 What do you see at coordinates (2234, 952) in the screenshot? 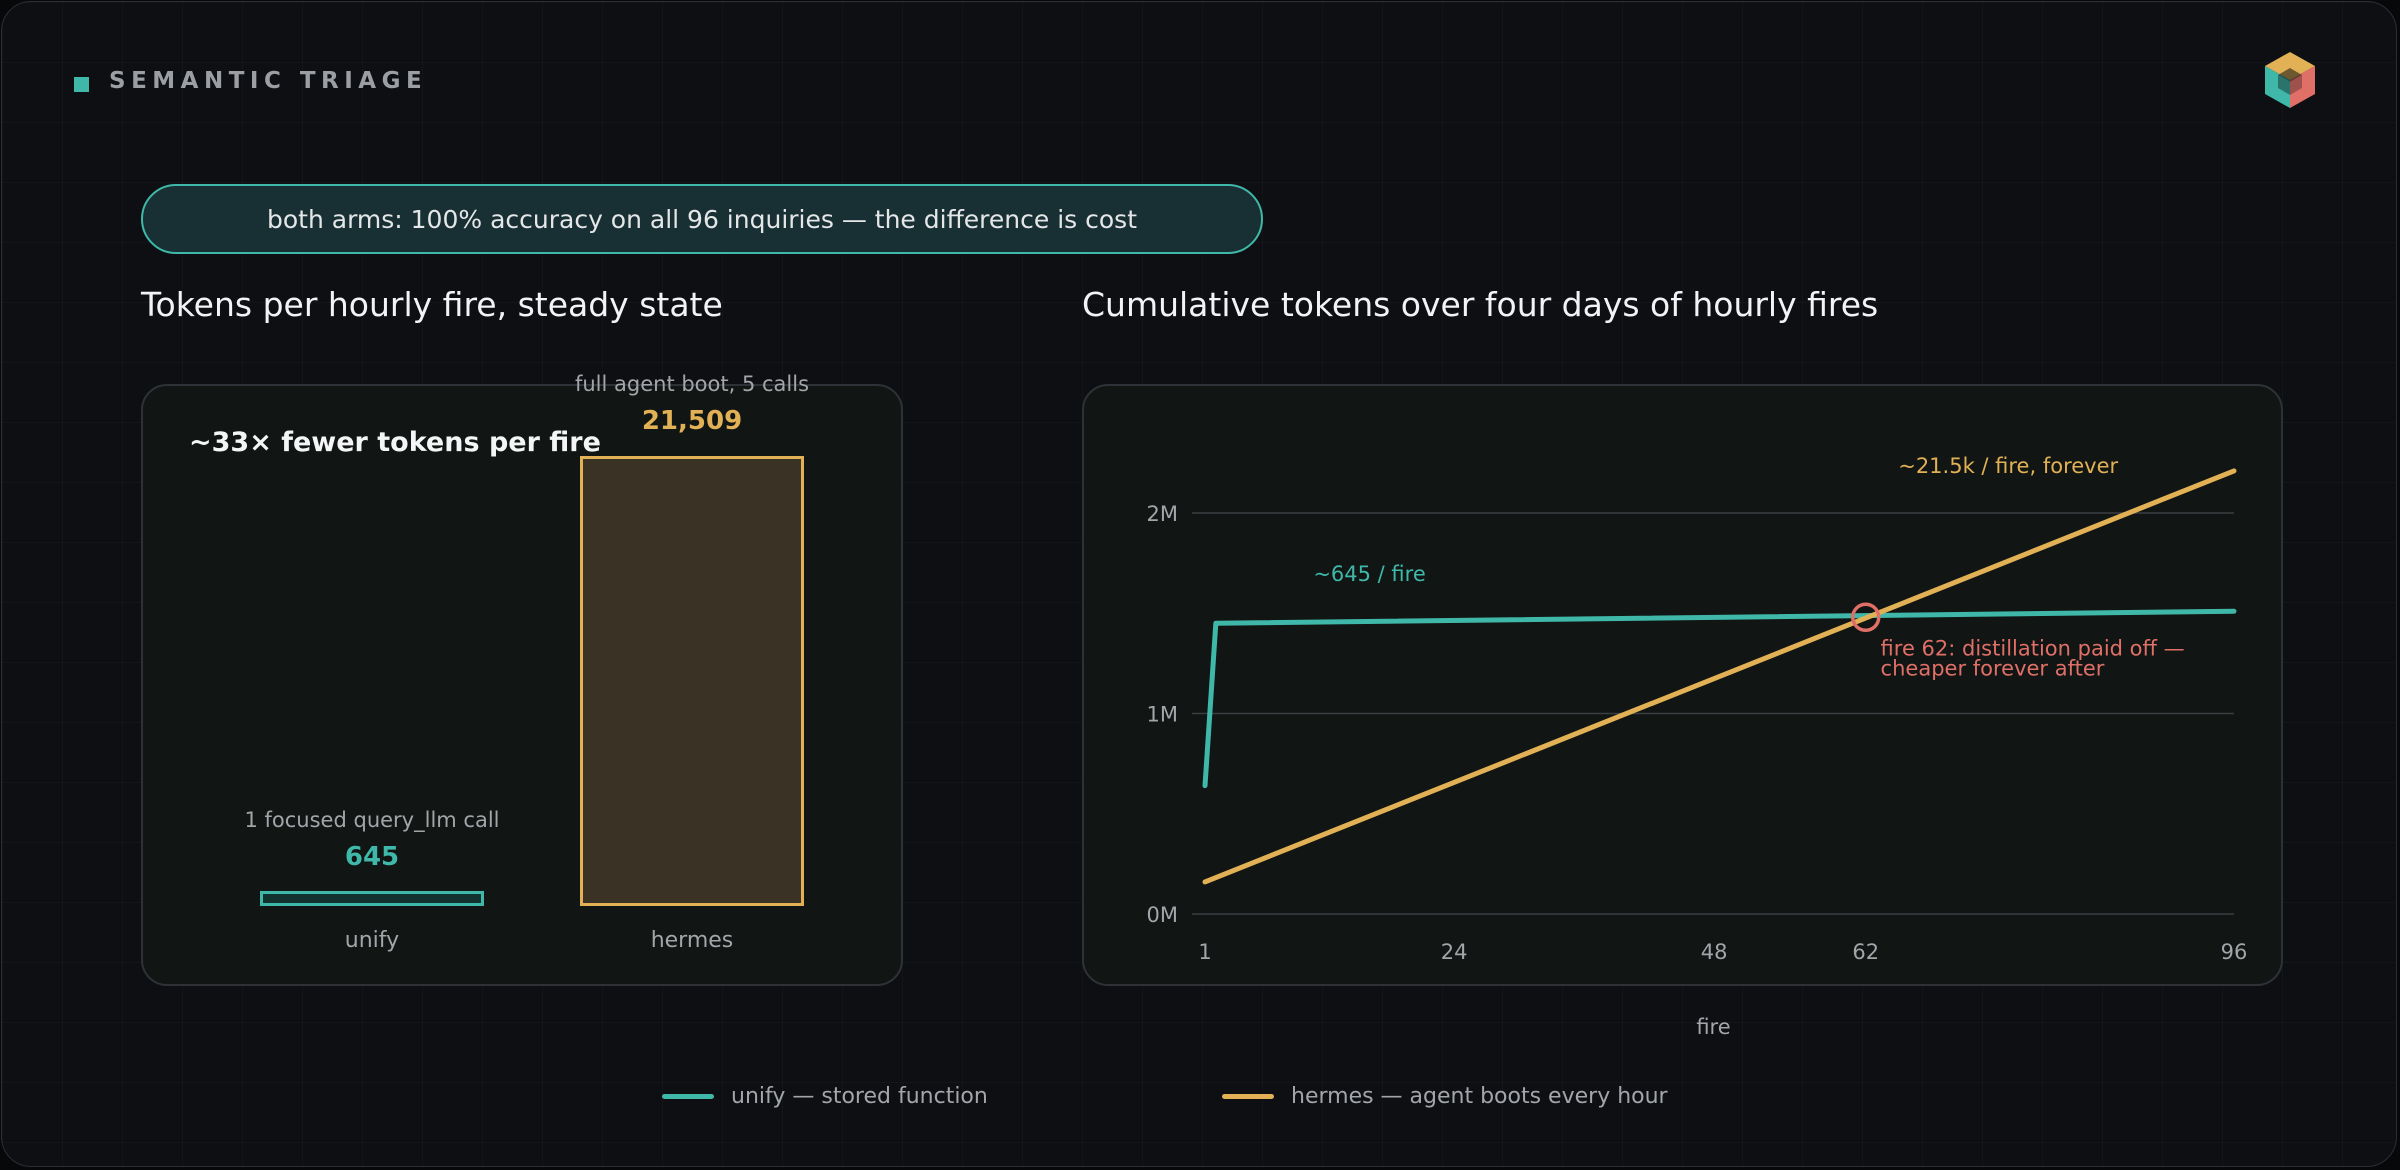
I see `x-tick-label: 96` at bounding box center [2234, 952].